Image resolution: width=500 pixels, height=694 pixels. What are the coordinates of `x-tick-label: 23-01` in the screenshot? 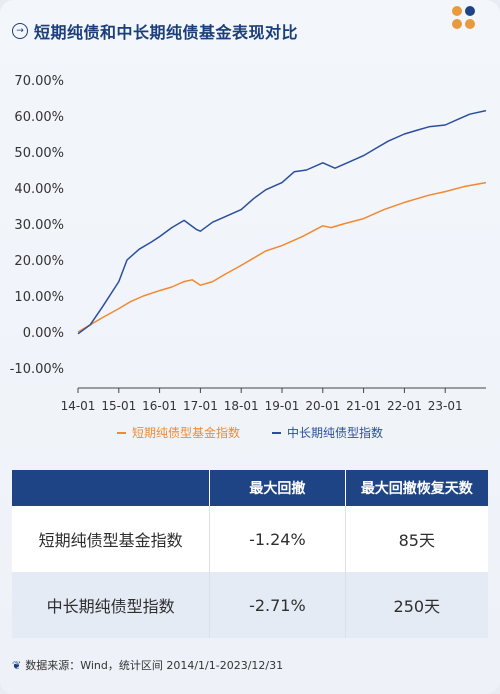 It's located at (445, 404).